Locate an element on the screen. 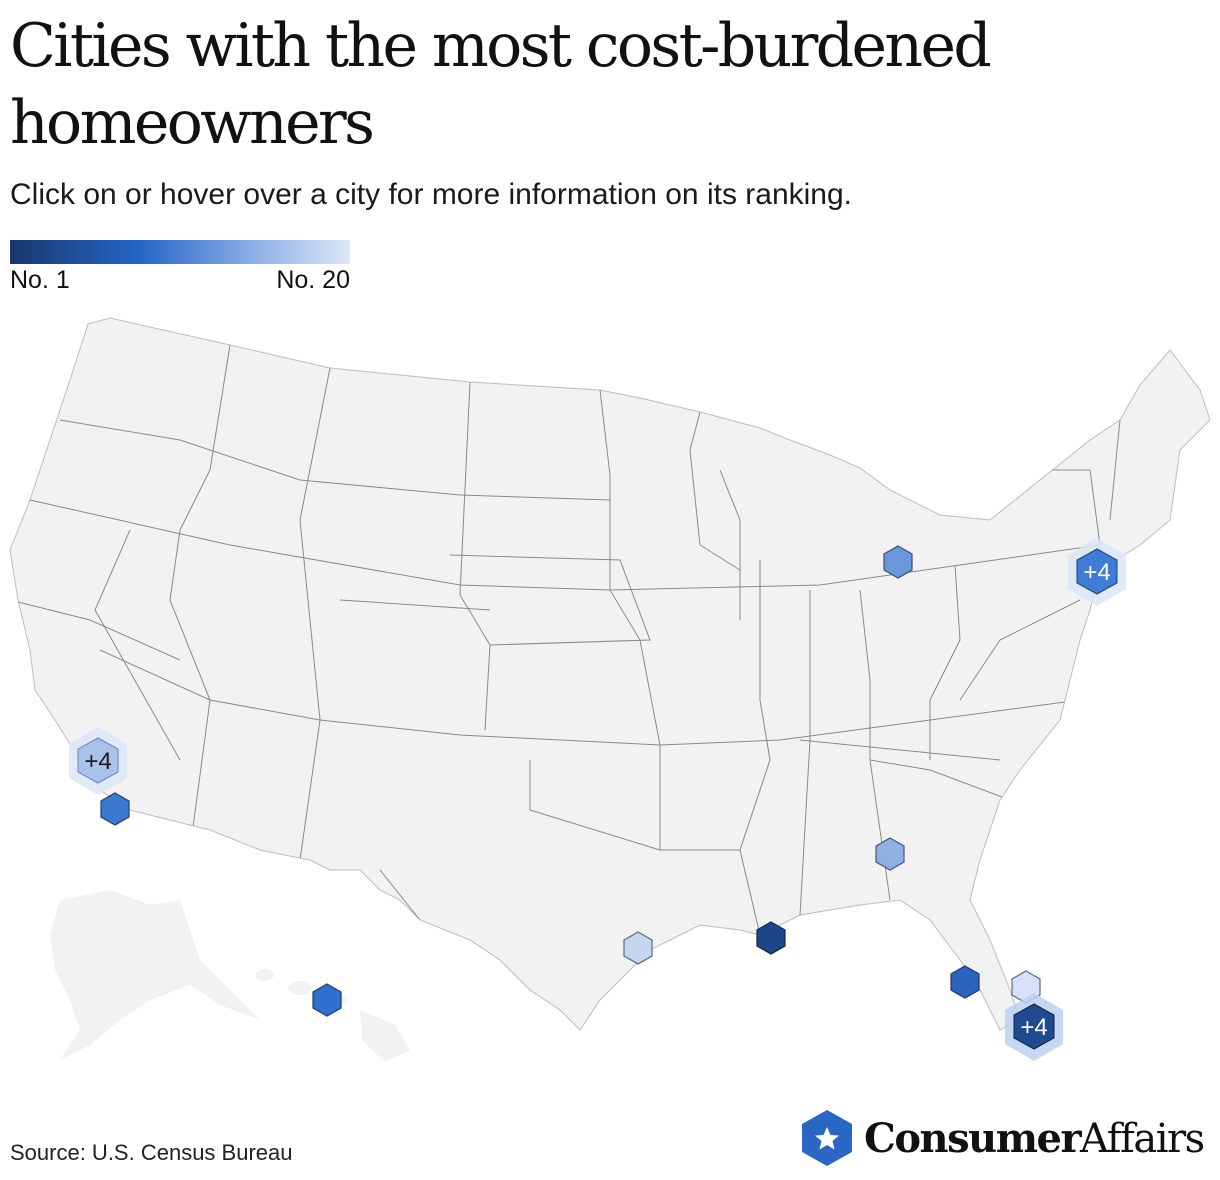 The height and width of the screenshot is (1180, 1220). legend-low-label: No. 20 is located at coordinates (313, 280).